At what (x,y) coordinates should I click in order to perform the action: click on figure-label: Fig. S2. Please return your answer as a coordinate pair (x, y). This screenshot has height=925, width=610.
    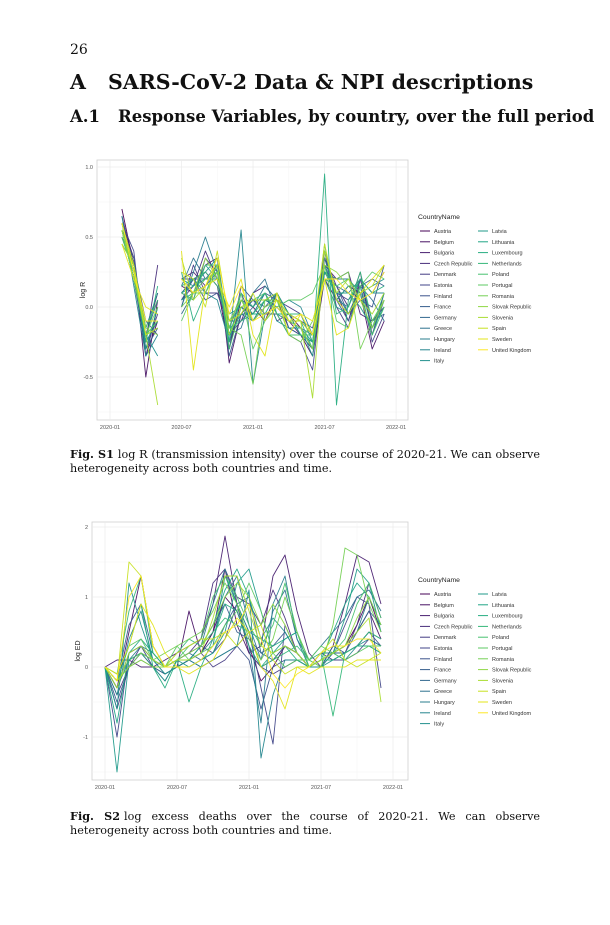
    Looking at the image, I should click on (95, 816).